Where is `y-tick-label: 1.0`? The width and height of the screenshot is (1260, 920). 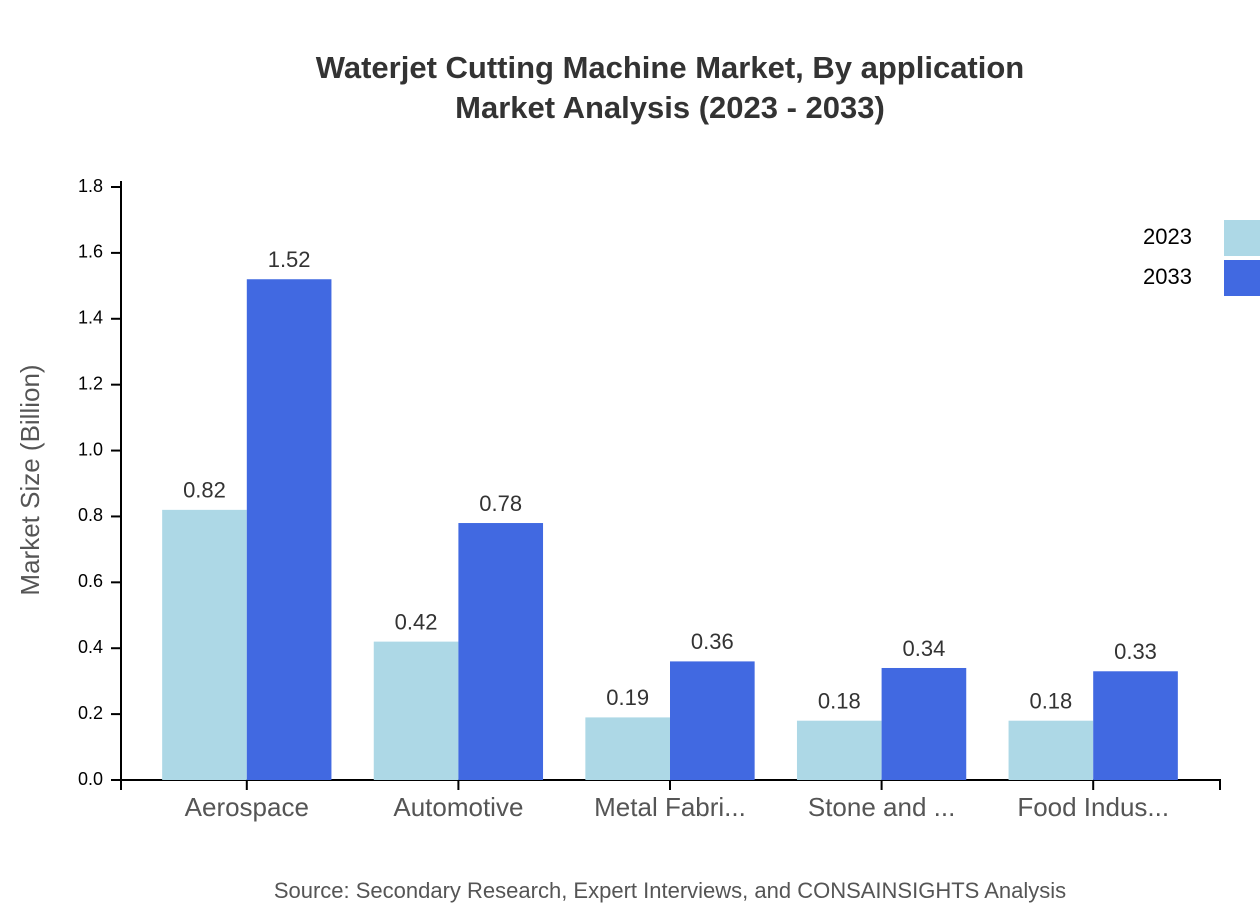 y-tick-label: 1.0 is located at coordinates (90, 449).